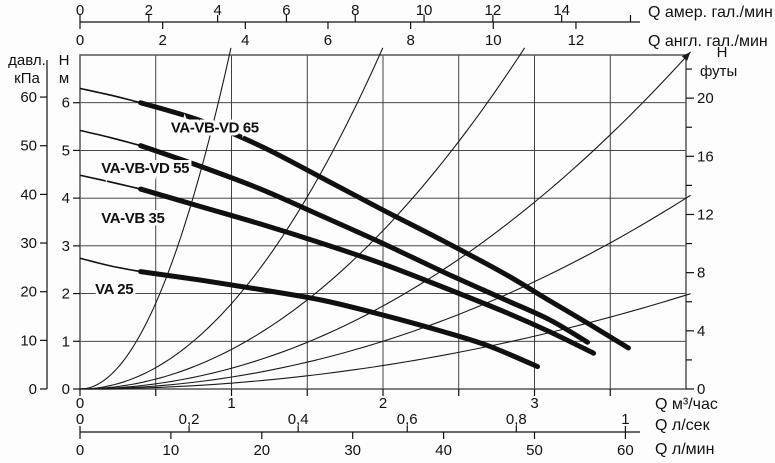  Describe the element at coordinates (145, 168) in the screenshot. I see `pump-curve-label: VA-VB-VD 55` at that location.